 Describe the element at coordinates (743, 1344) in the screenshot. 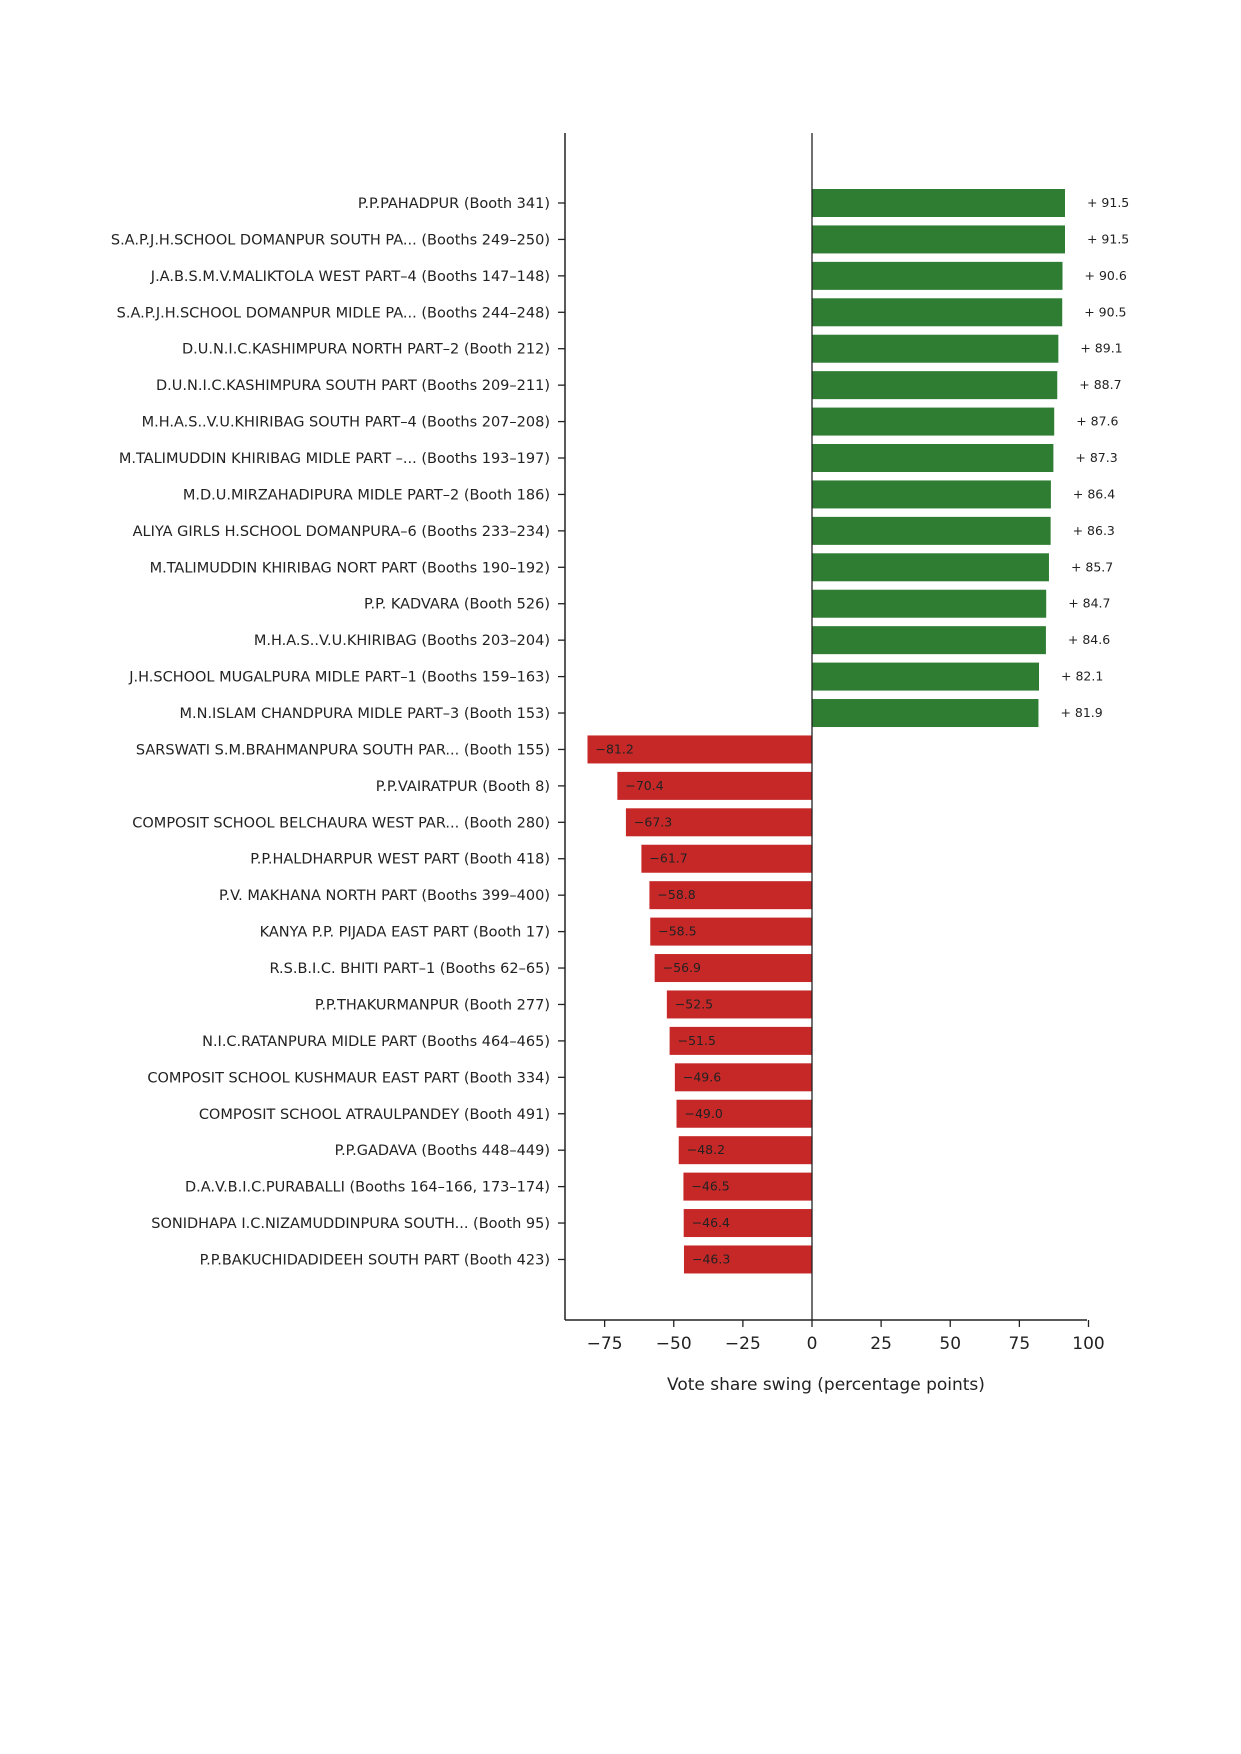

I see `x-tick-label: −25` at that location.